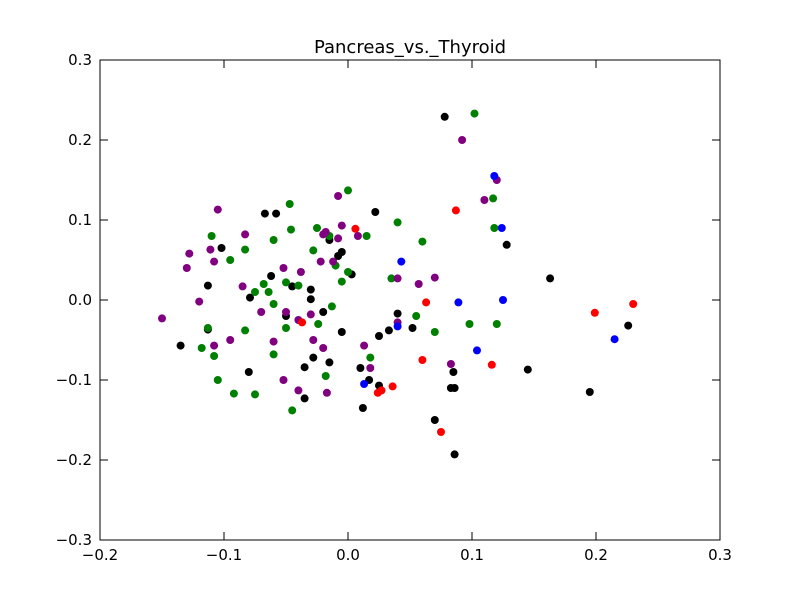  Describe the element at coordinates (410, 47) in the screenshot. I see `chart-title: Pancreas_vs._Thyroid` at that location.